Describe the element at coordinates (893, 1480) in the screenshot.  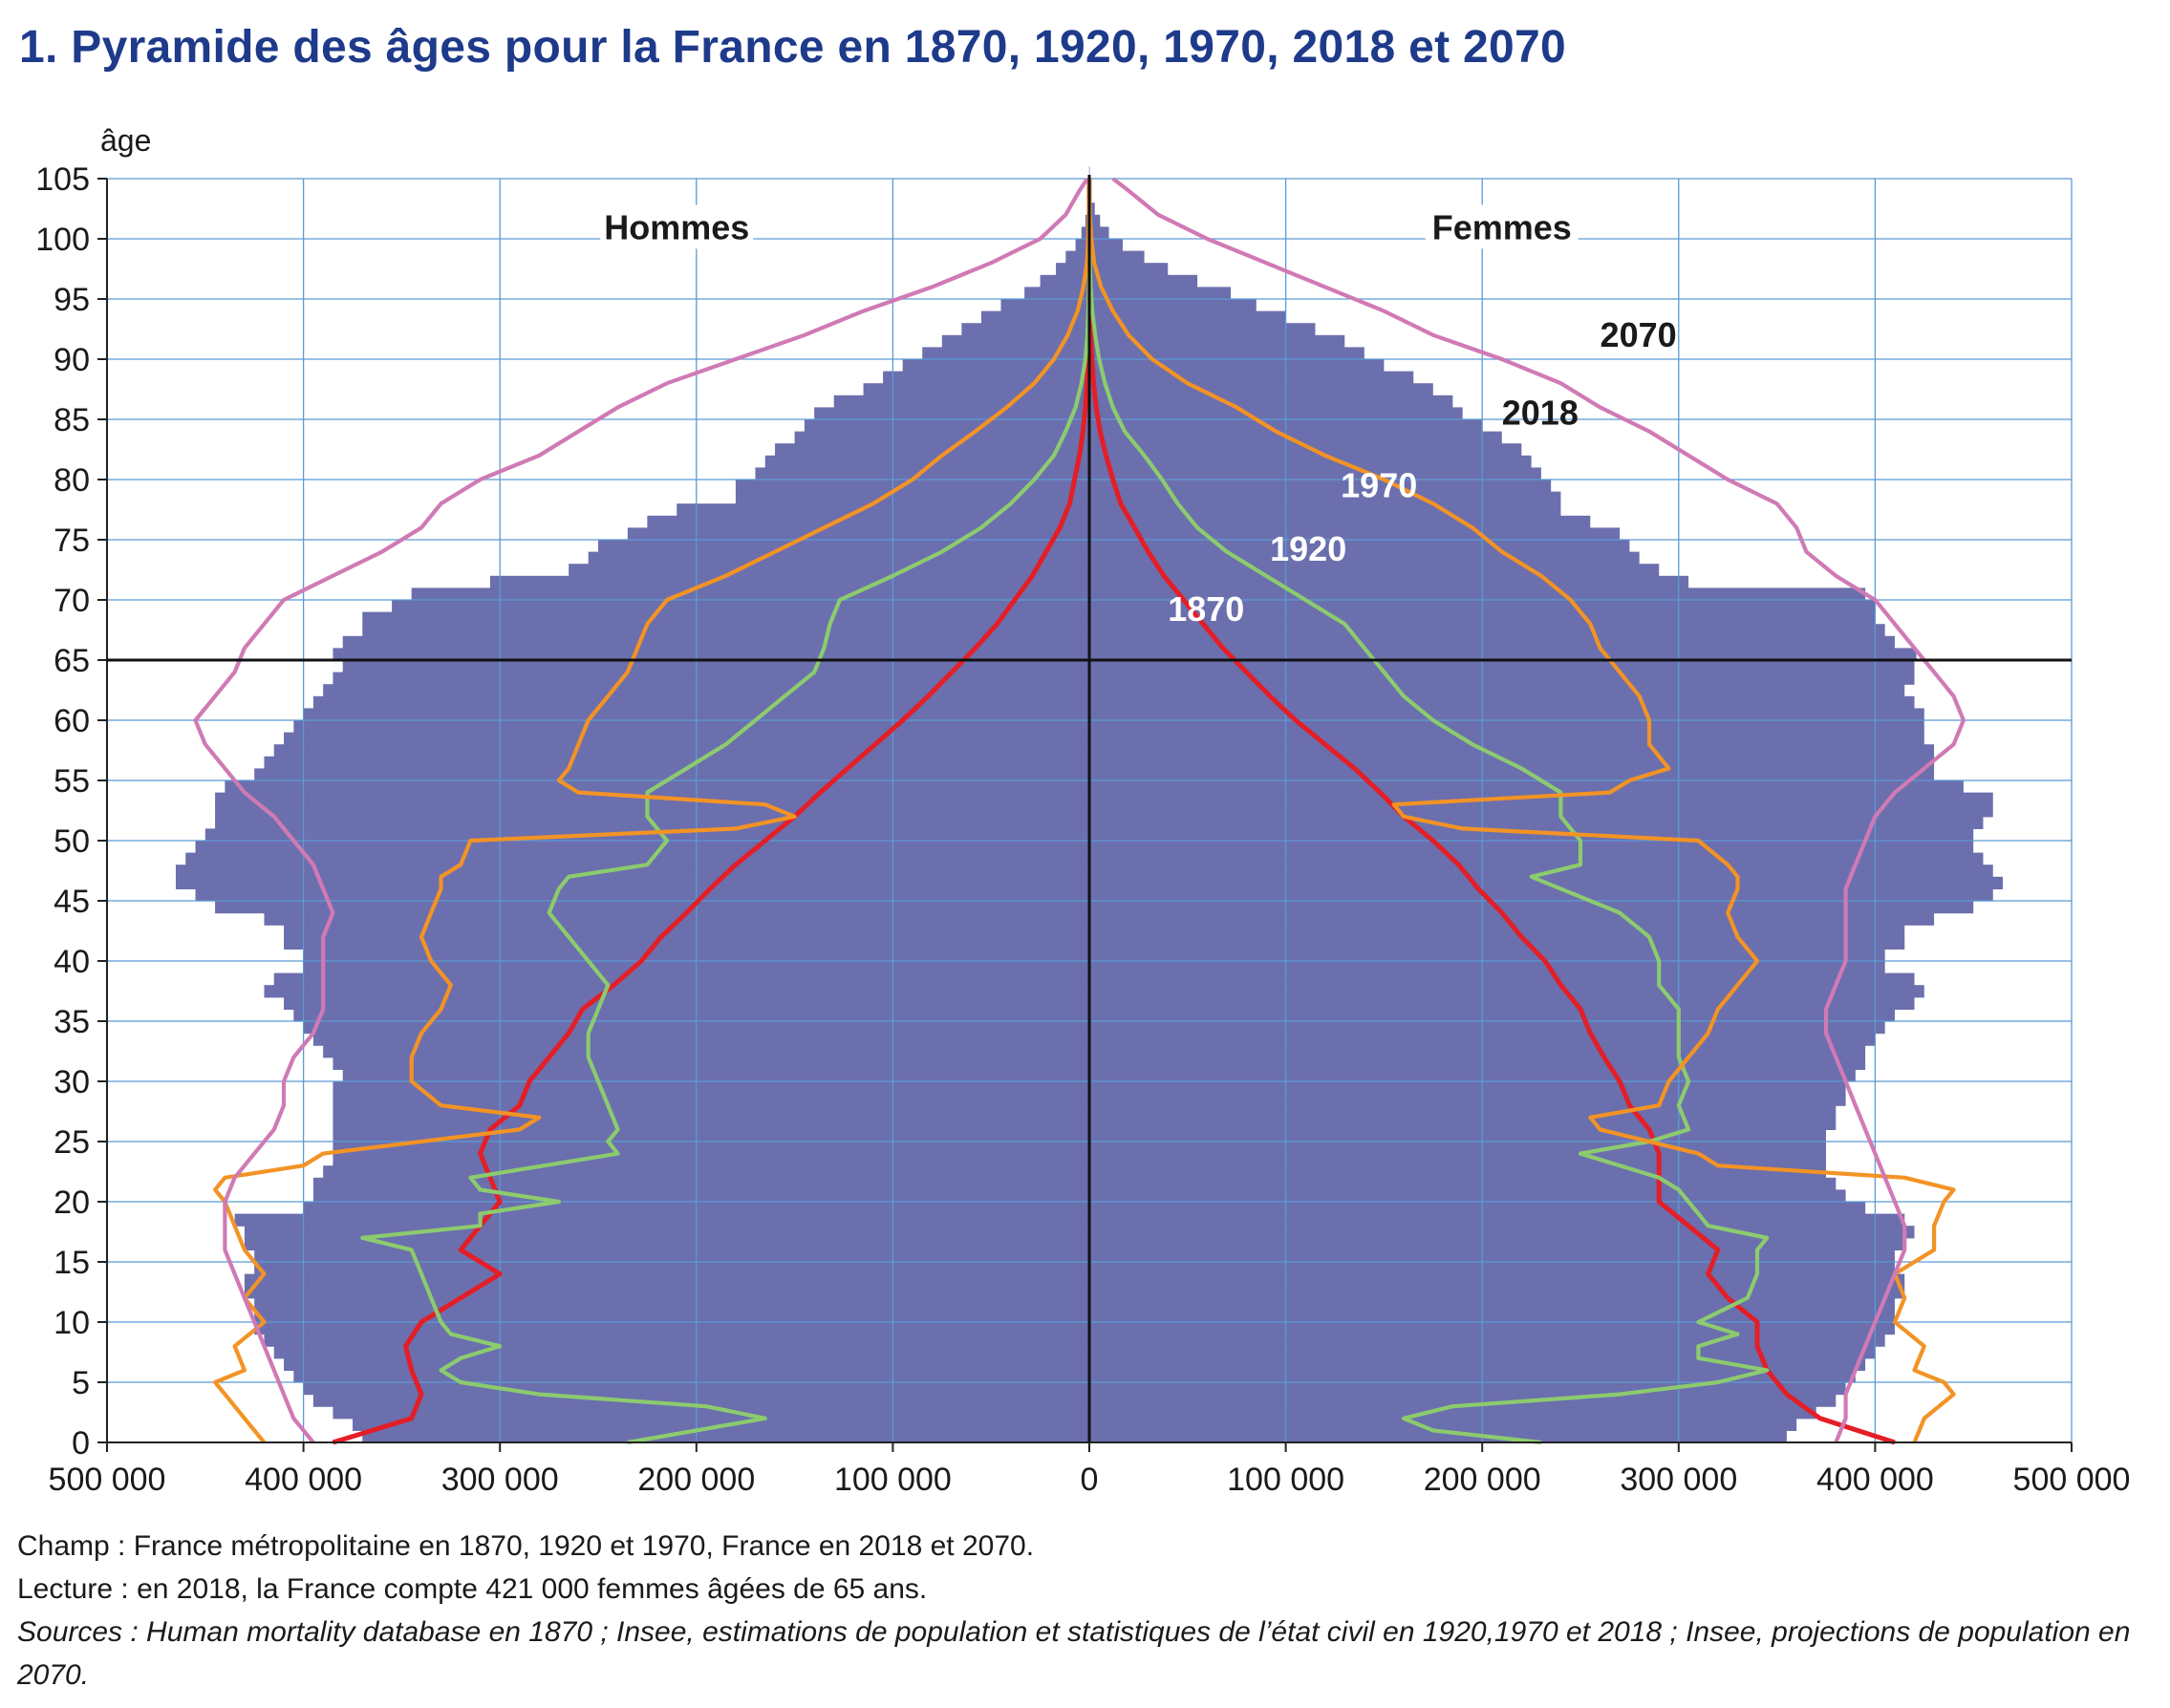
I see `x-tick-label: 100 000` at that location.